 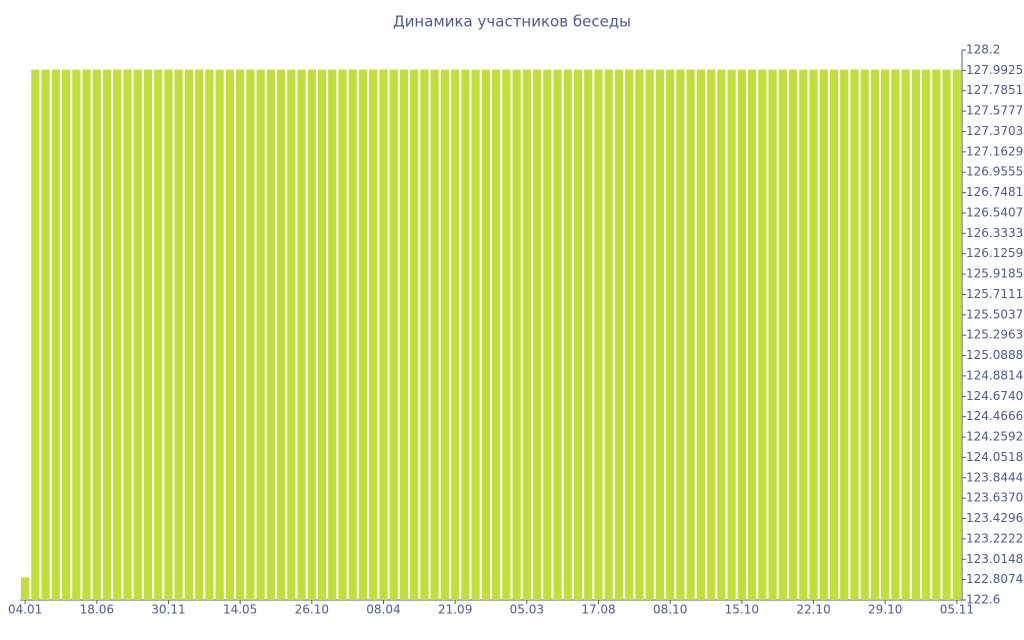 What do you see at coordinates (455, 610) in the screenshot?
I see `x-tick-label: 21.09` at bounding box center [455, 610].